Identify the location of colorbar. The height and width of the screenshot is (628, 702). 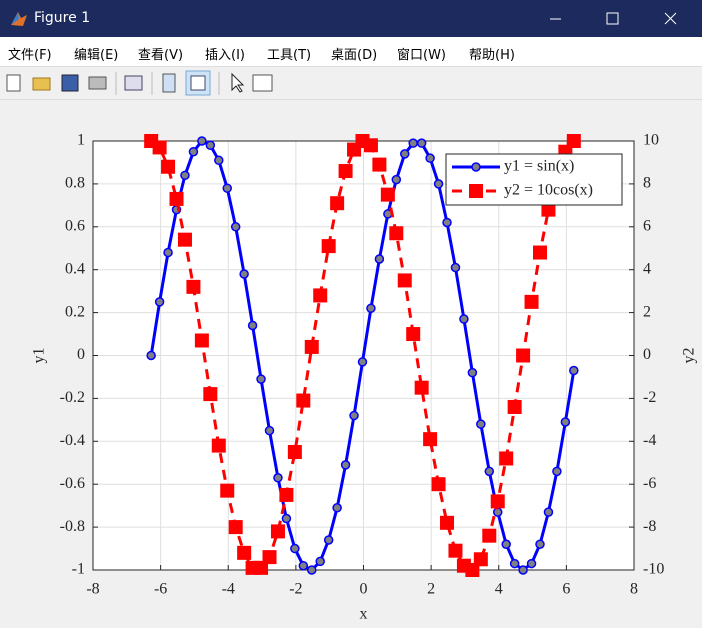
(169, 83).